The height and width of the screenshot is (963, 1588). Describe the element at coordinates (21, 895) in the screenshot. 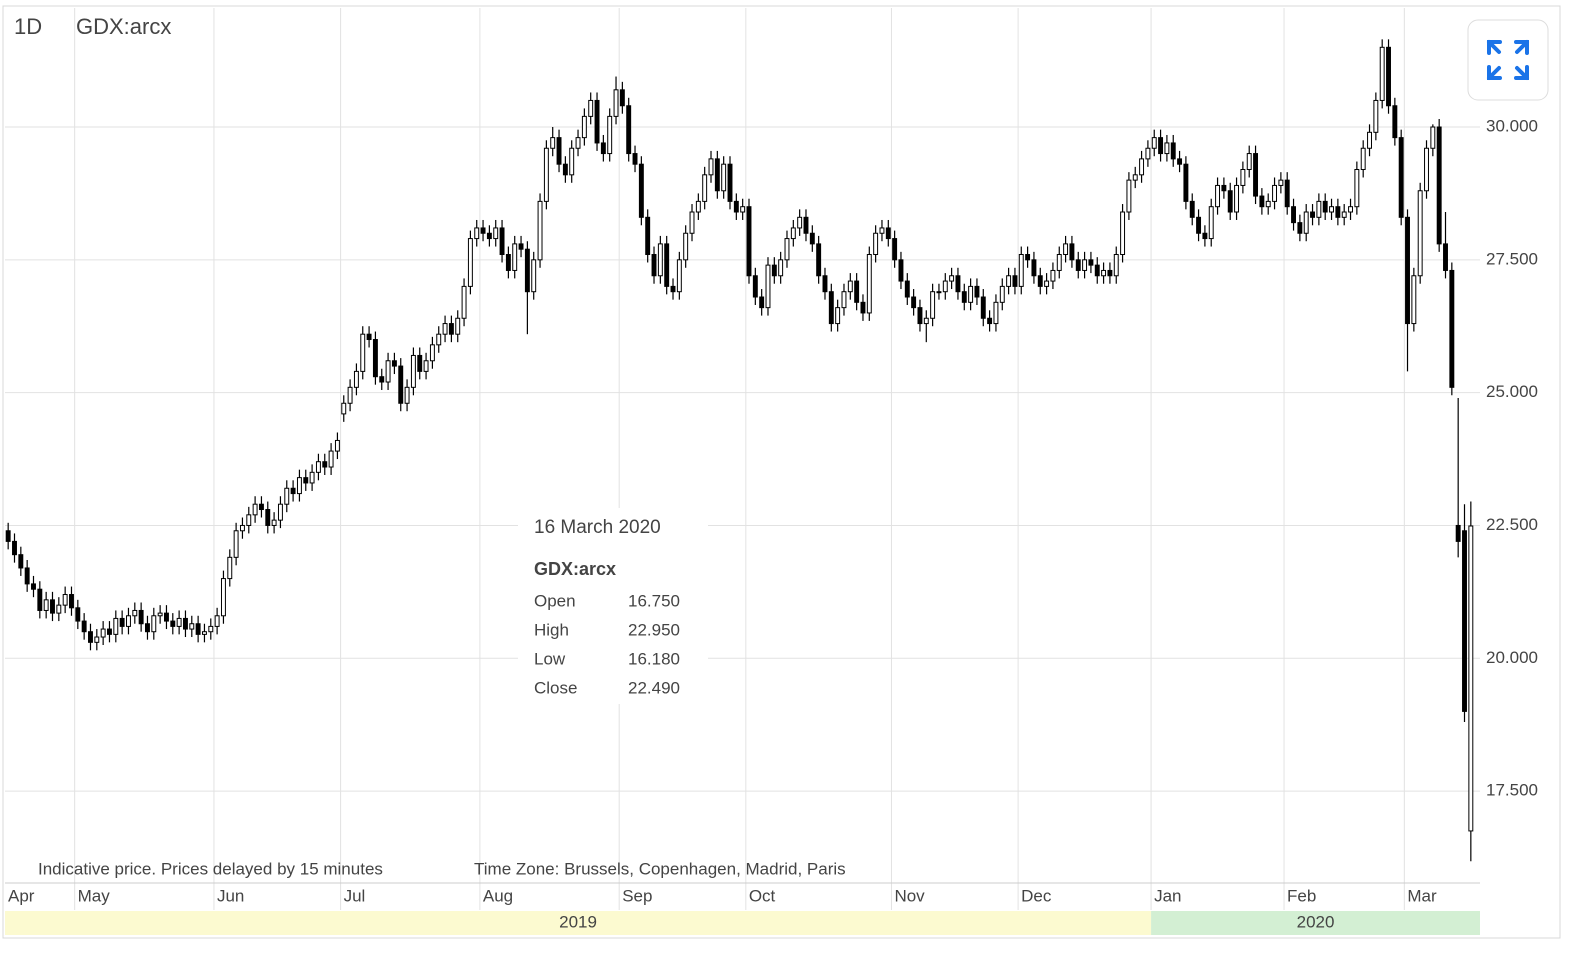

I see `x-tick-label: Apr` at that location.